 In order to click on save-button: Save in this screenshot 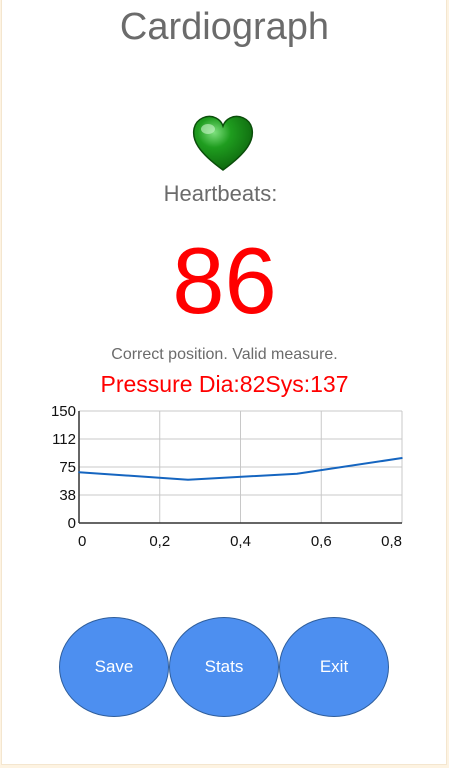, I will do `click(114, 667)`.